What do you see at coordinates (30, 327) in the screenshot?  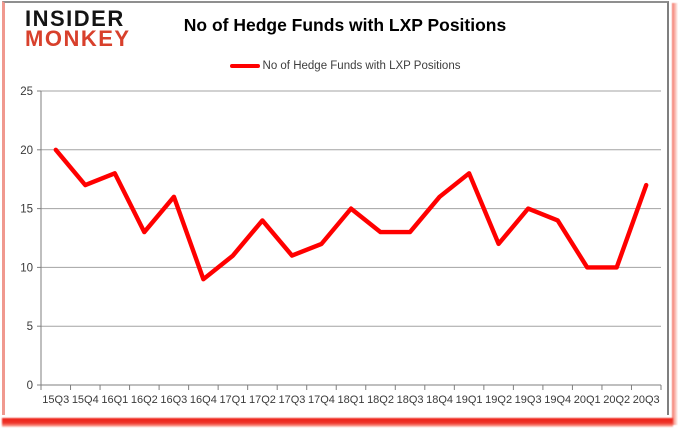 I see `y-axis-label: 5` at bounding box center [30, 327].